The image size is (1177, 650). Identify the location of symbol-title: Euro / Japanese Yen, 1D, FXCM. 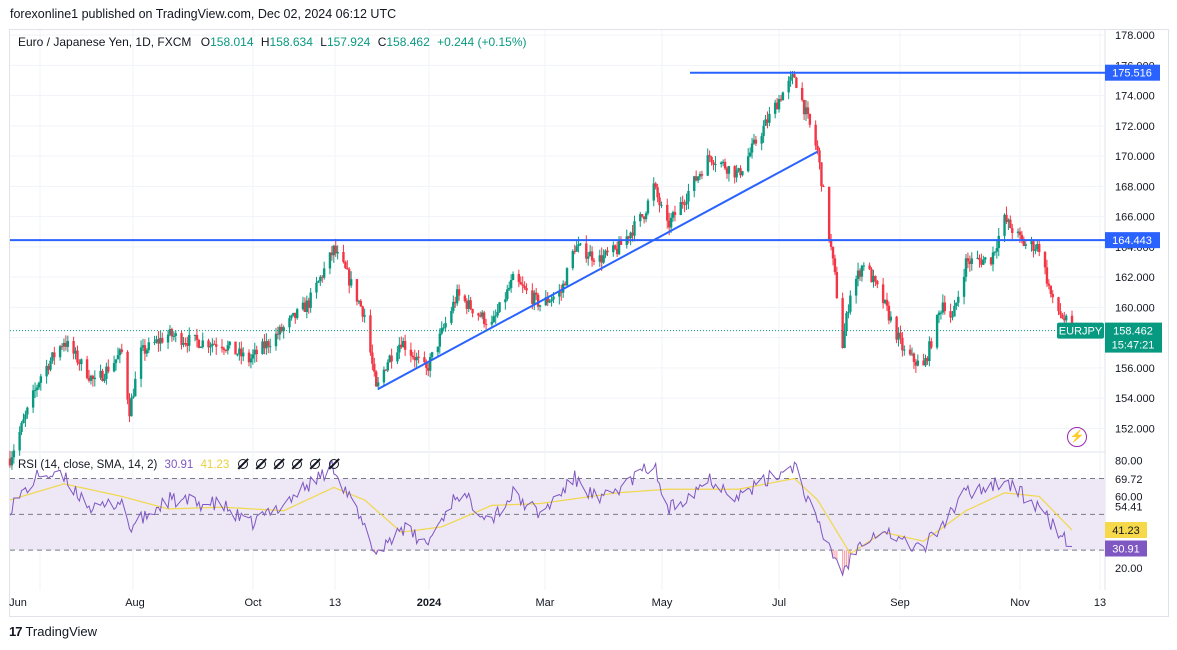
(105, 42).